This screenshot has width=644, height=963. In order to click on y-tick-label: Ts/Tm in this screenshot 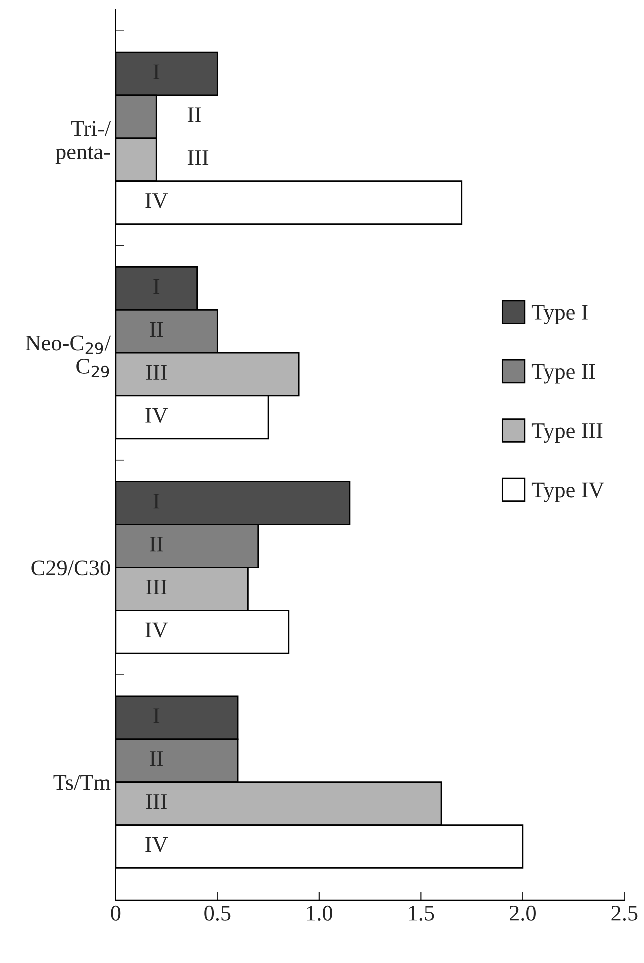, I will do `click(82, 782)`.